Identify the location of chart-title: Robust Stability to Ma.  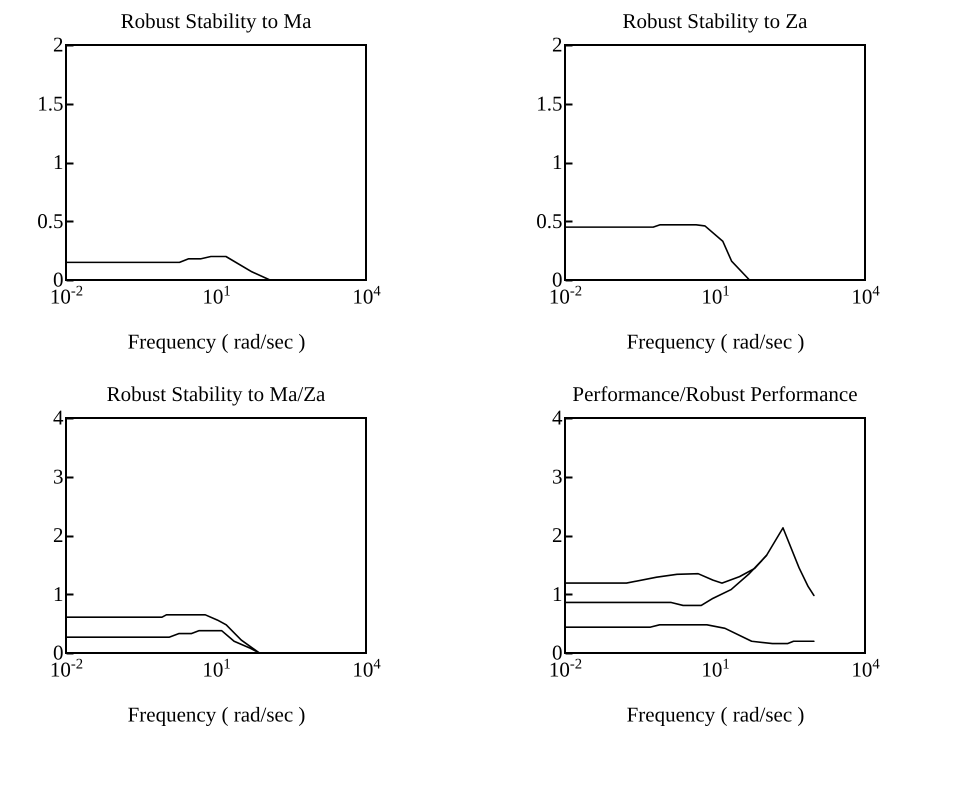
(216, 21).